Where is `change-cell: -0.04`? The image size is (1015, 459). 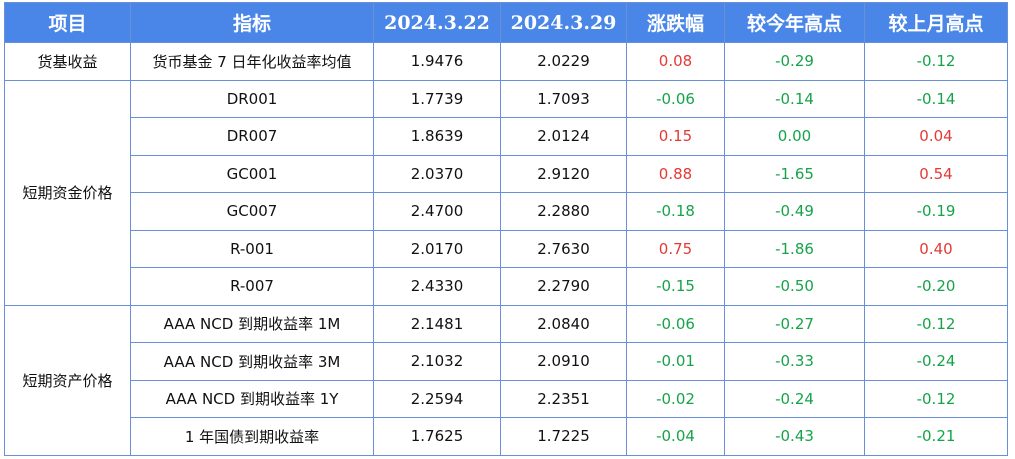
change-cell: -0.04 is located at coordinates (675, 436).